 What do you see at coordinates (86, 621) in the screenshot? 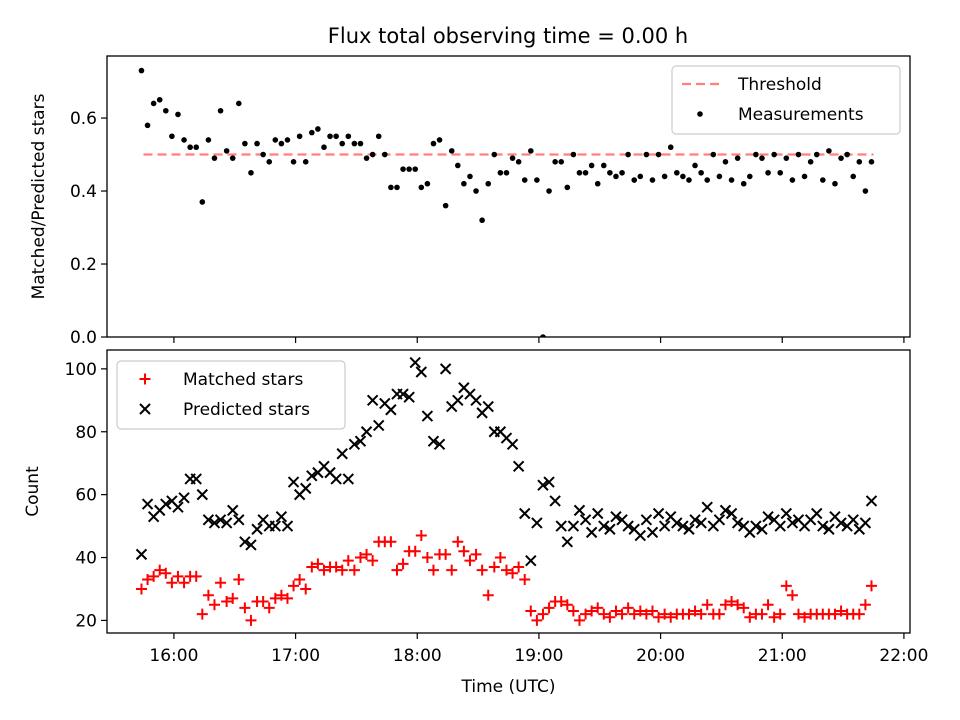
I see `y-tick-label: 20` at bounding box center [86, 621].